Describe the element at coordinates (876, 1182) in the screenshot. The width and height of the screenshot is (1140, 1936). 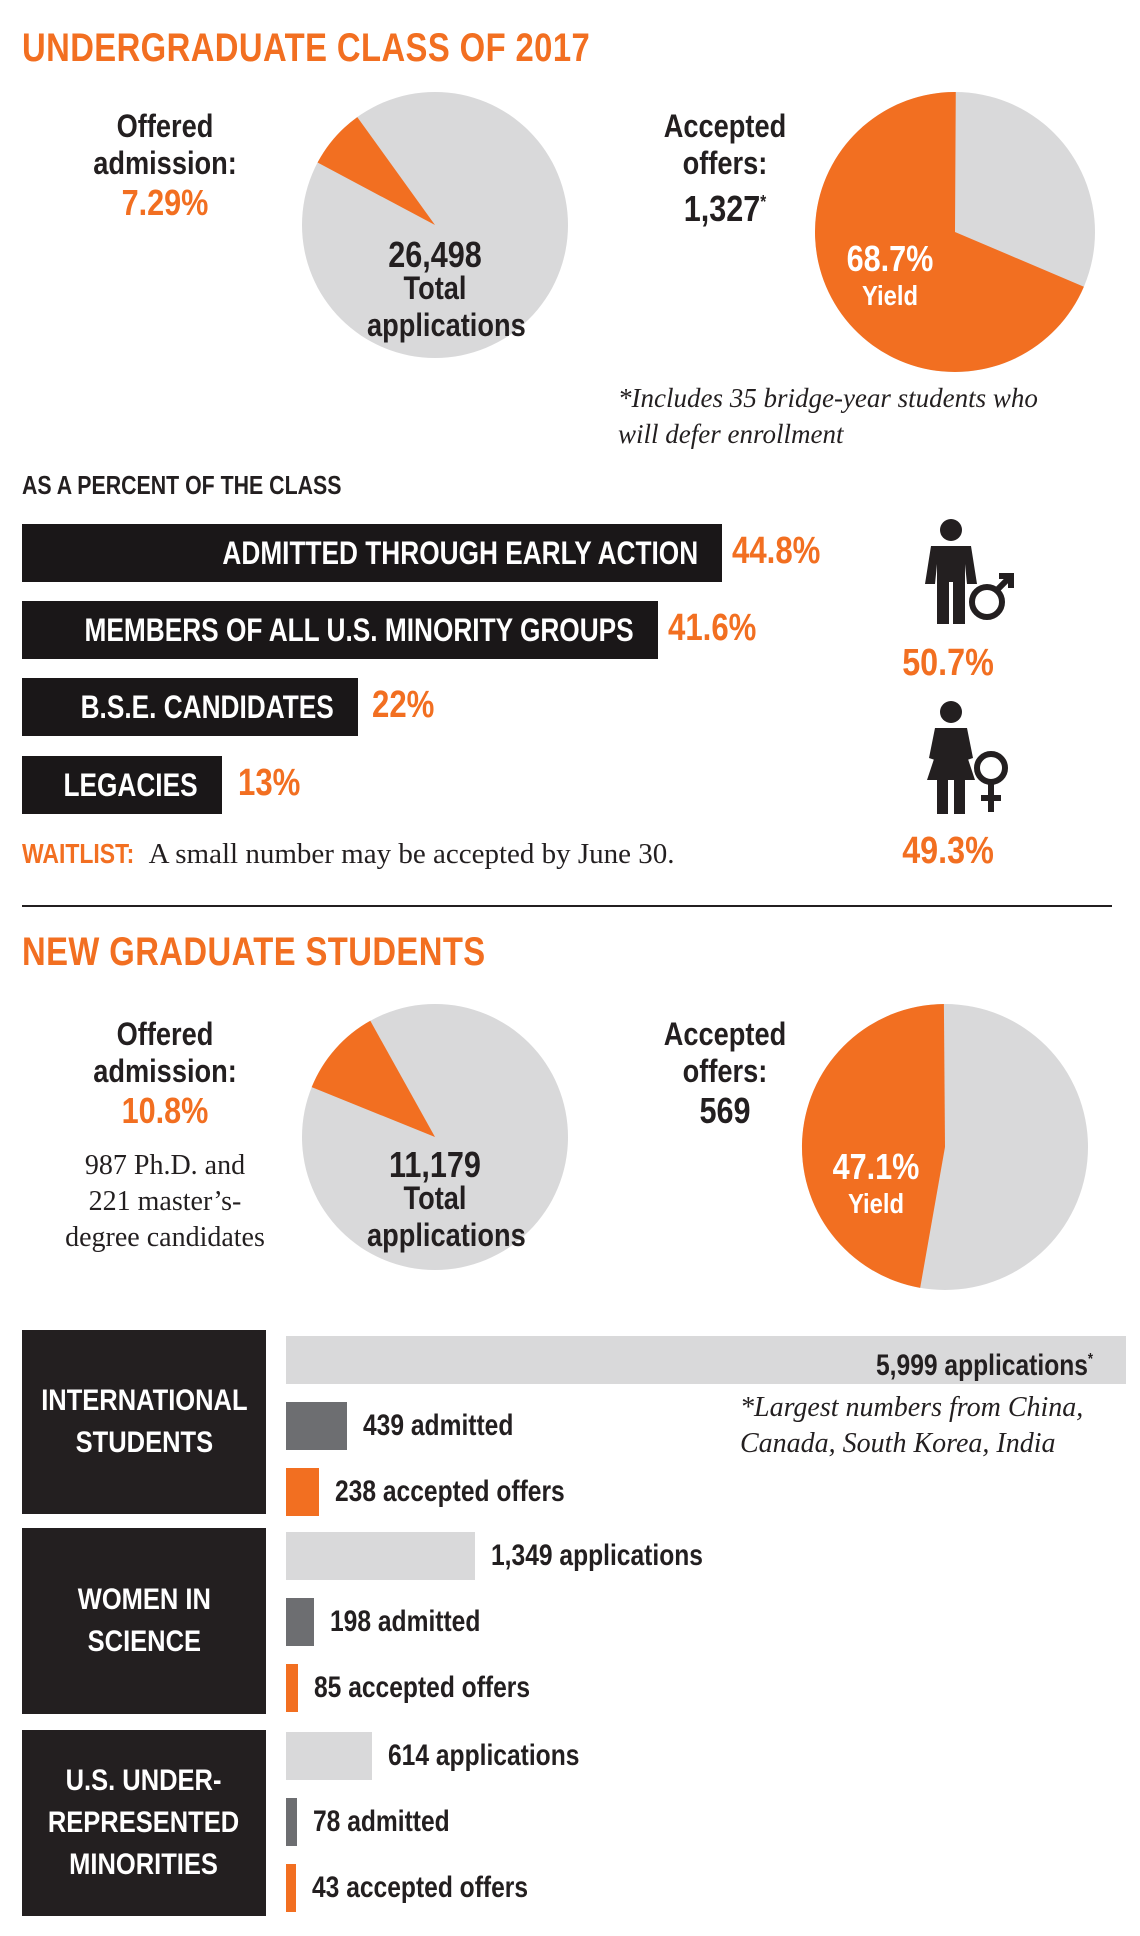
I see `grad-yield-label: 47.1% Yield` at that location.